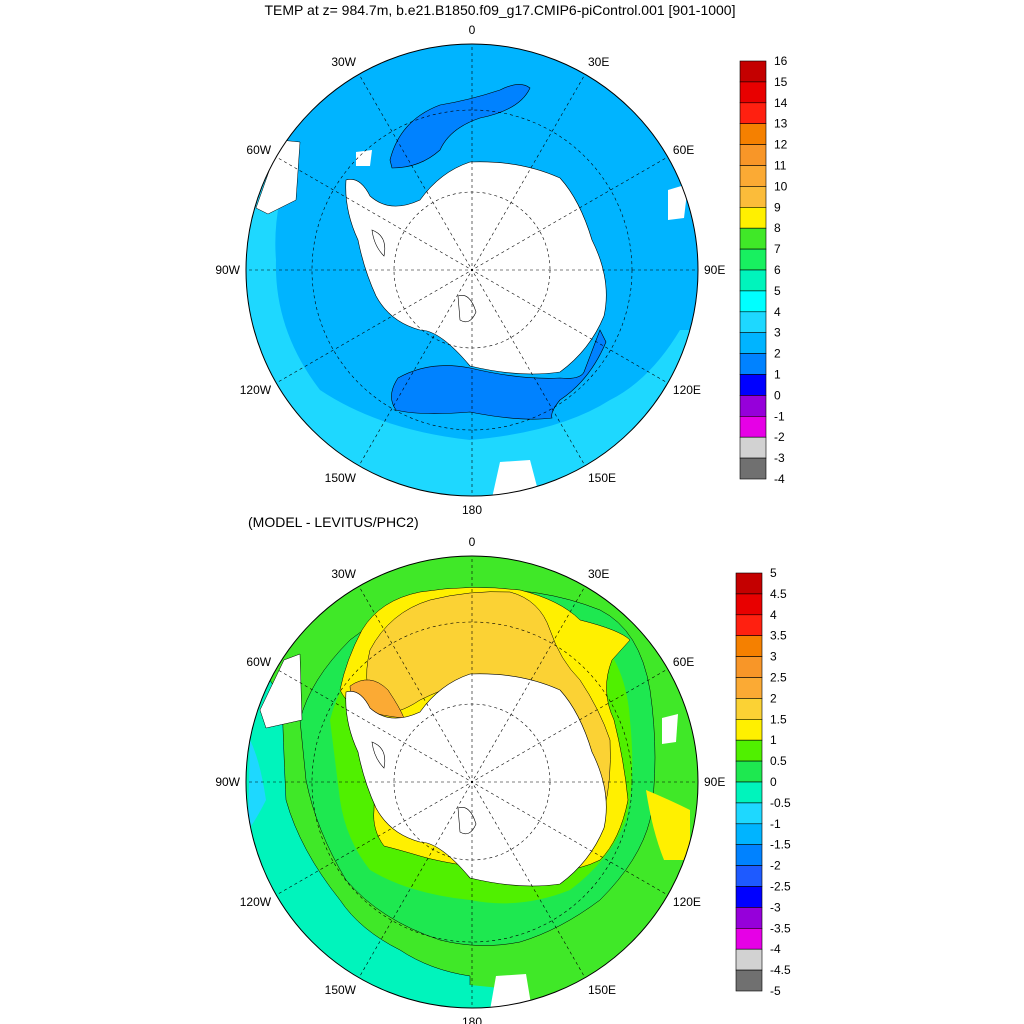 The width and height of the screenshot is (1024, 1024). Describe the element at coordinates (777, 228) in the screenshot. I see `top-colorbar-label: 8` at that location.